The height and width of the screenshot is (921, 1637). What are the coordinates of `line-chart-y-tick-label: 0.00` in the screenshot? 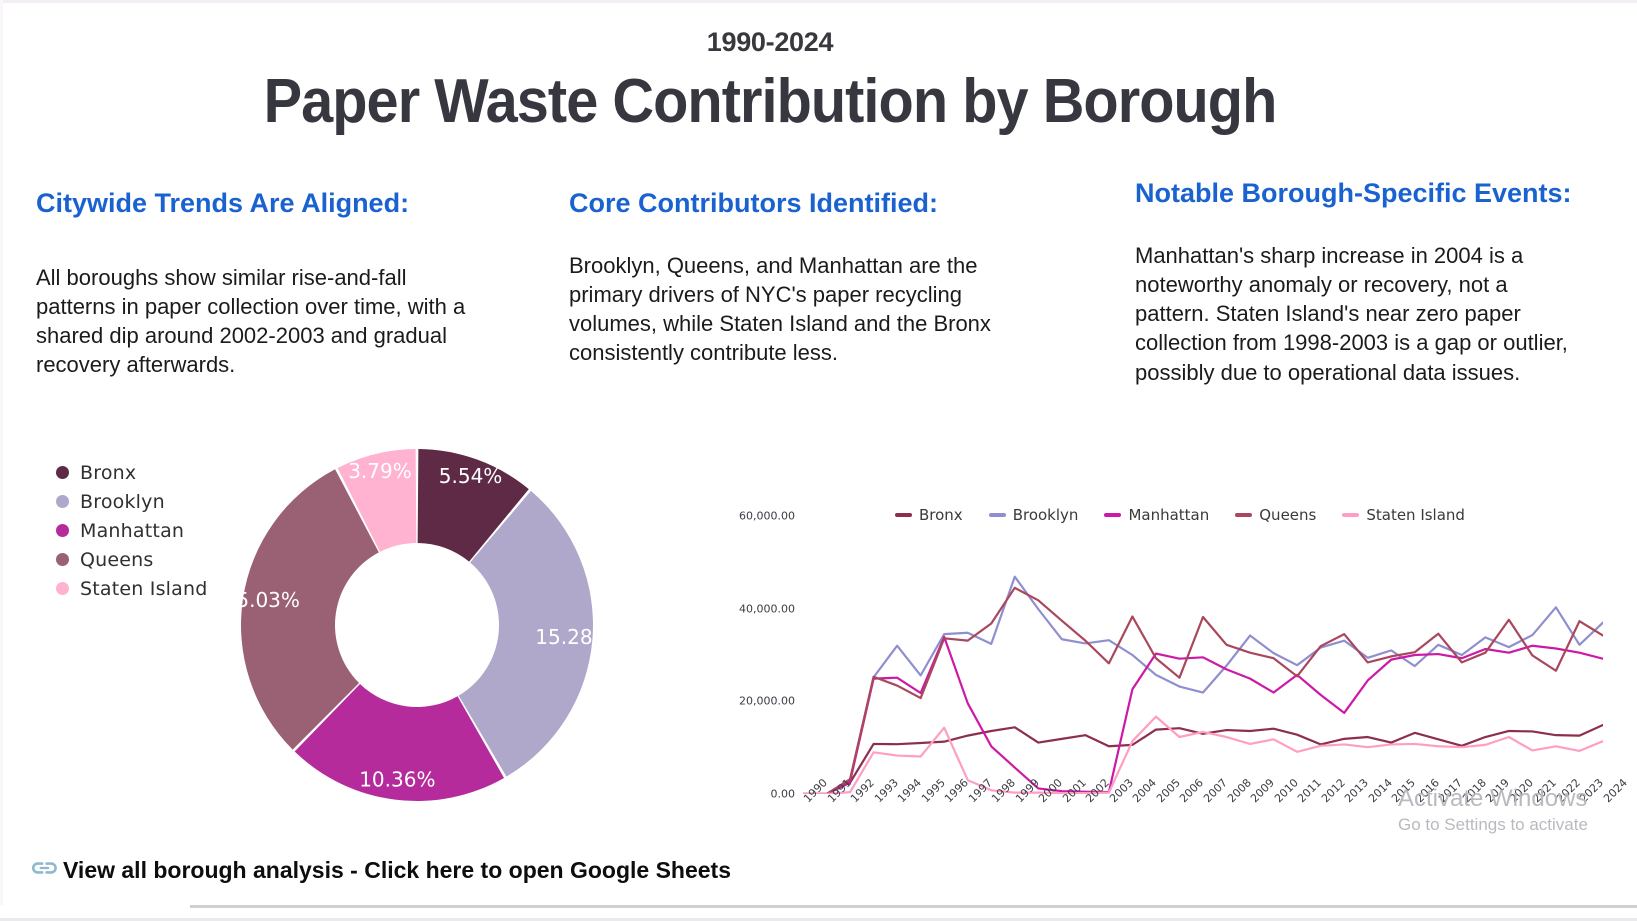 It's located at (783, 794).